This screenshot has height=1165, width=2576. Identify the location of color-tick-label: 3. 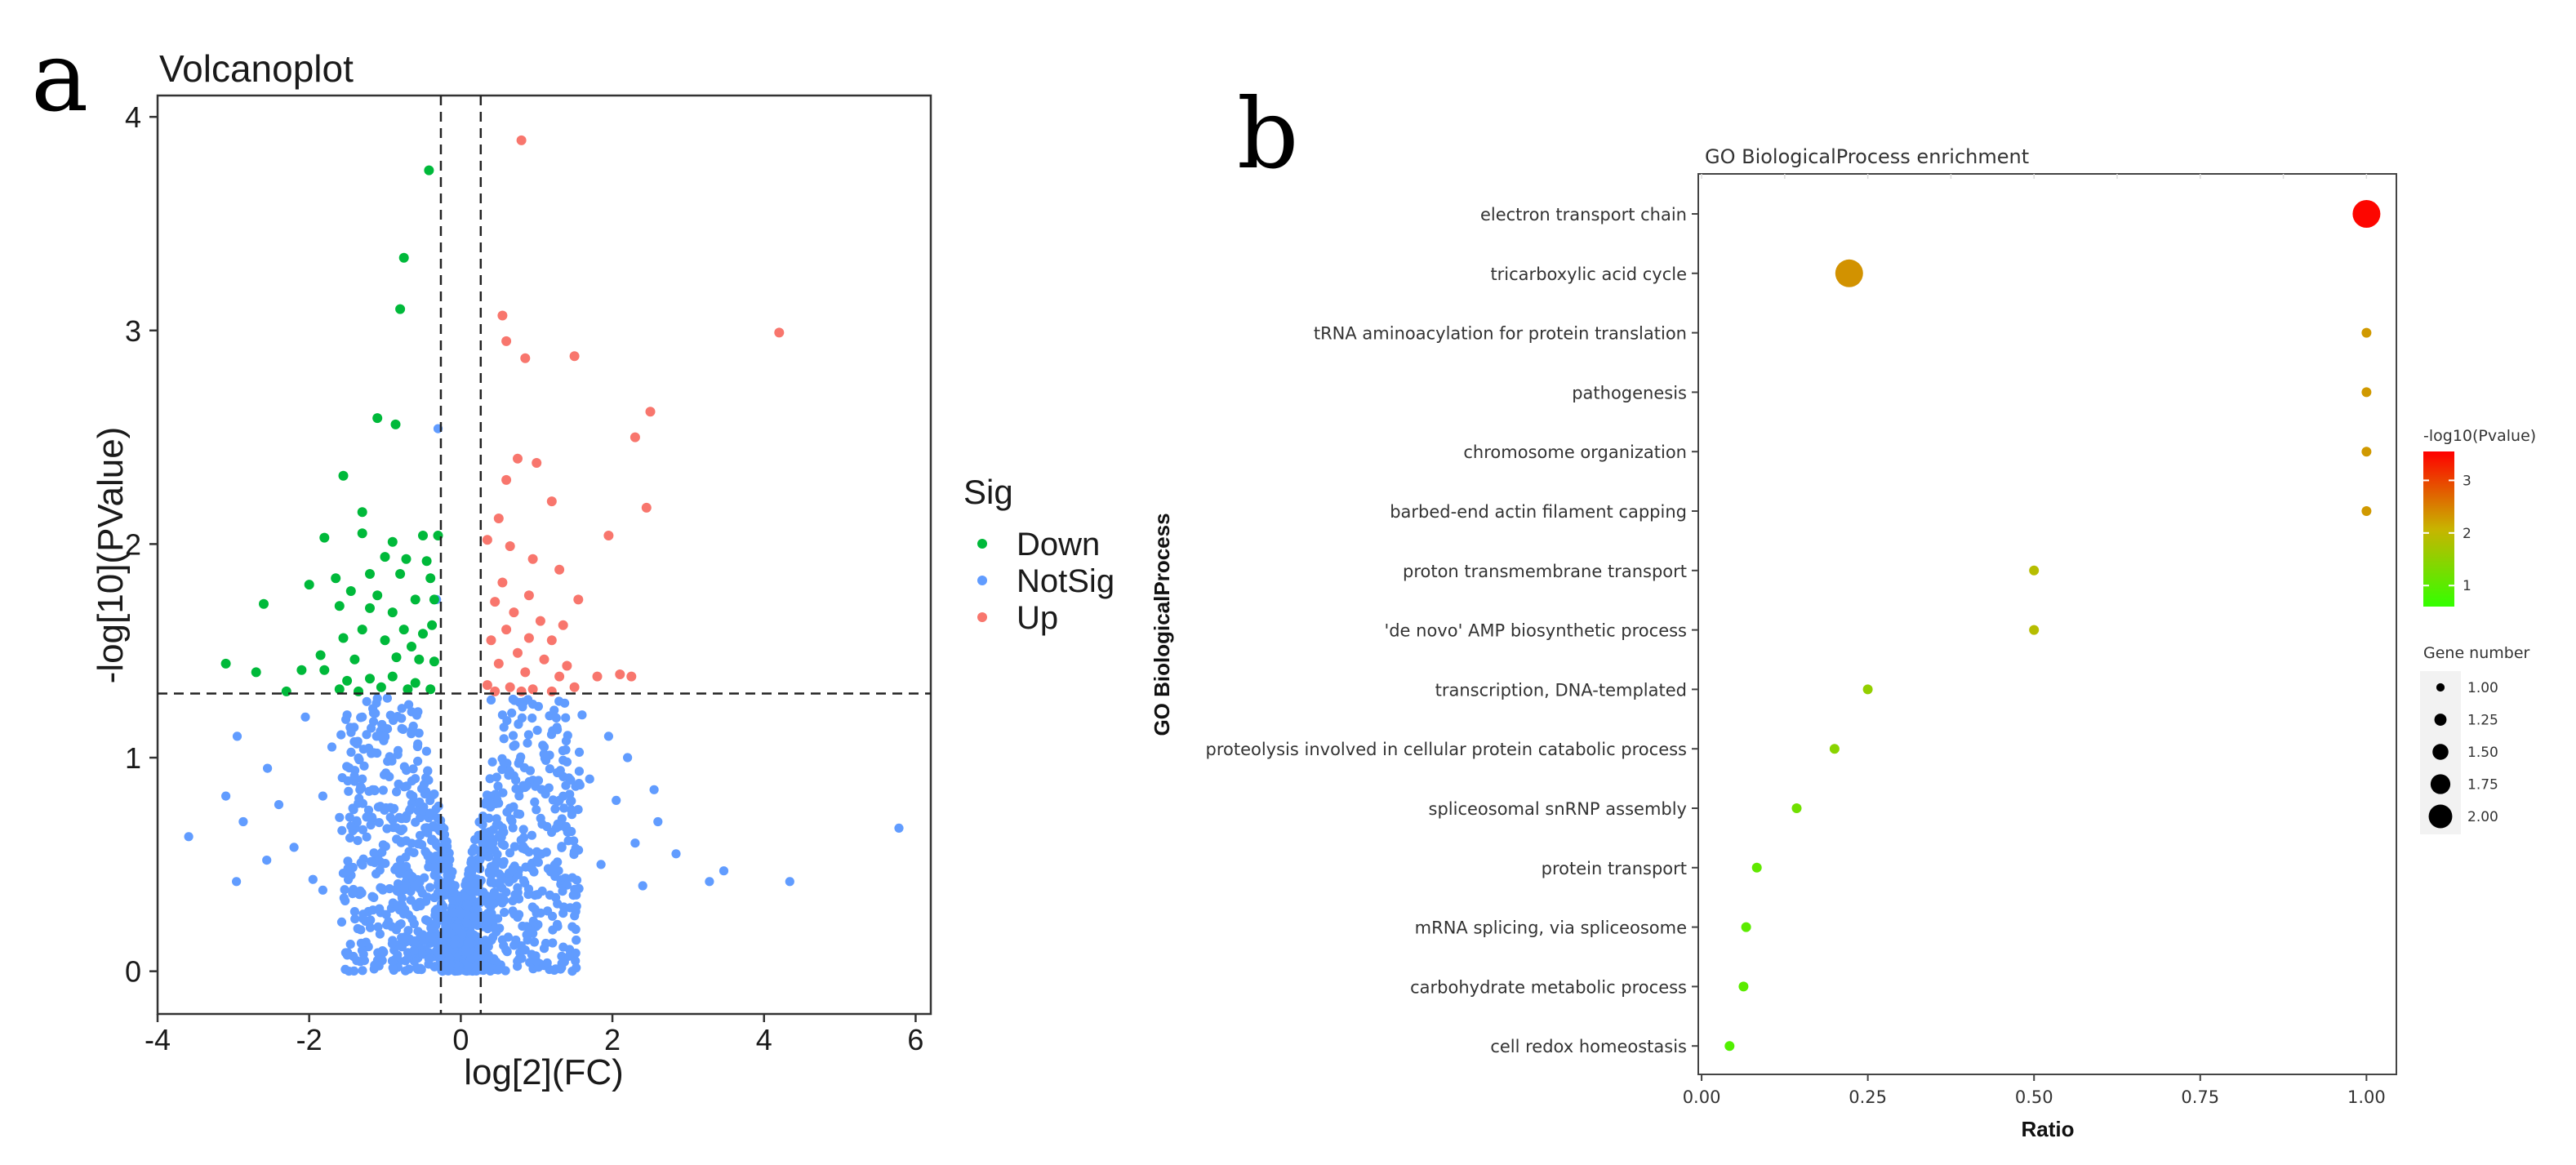
(2467, 481).